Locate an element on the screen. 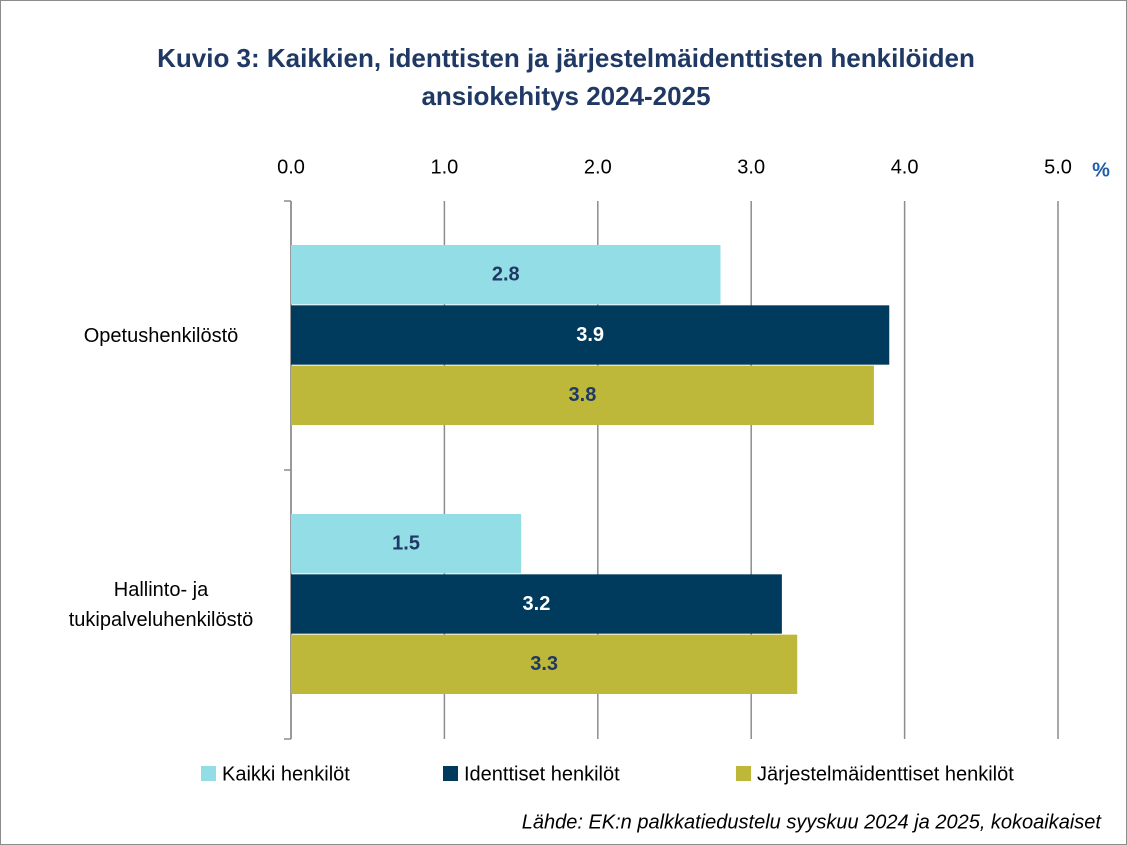  data-label: 3.3 is located at coordinates (544, 664).